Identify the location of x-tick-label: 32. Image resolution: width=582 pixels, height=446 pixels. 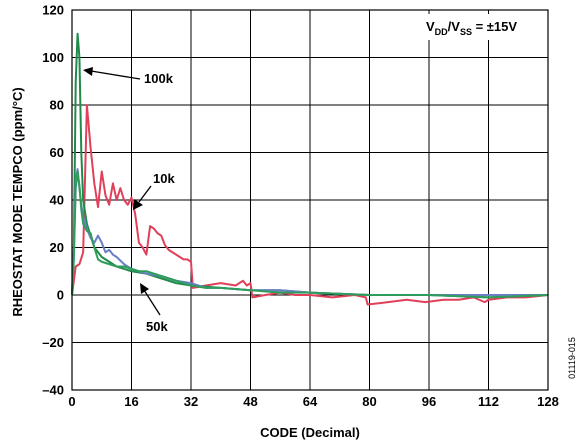
(191, 401).